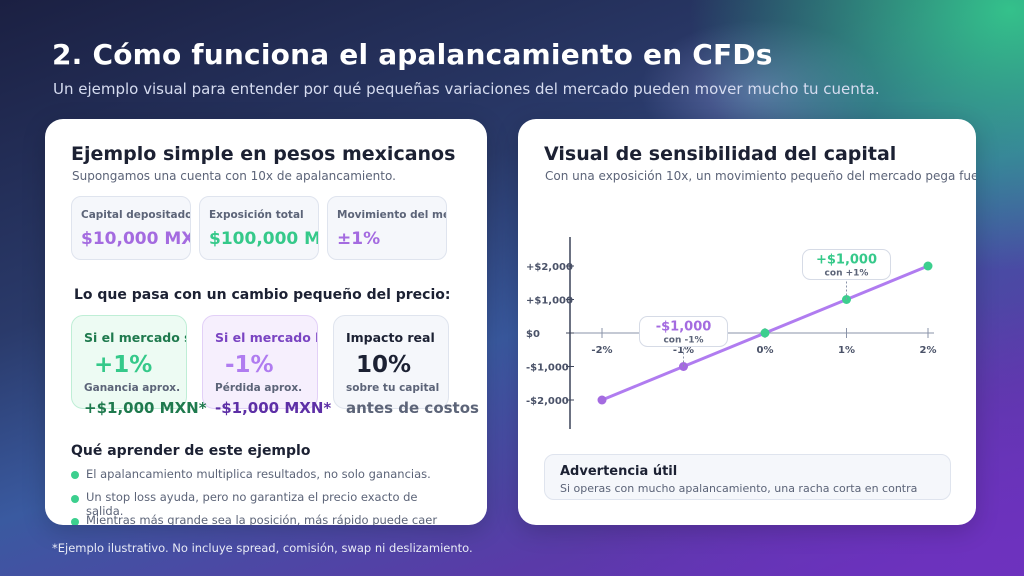 The width and height of the screenshot is (1024, 576). Describe the element at coordinates (619, 471) in the screenshot. I see `warning-title: Advertencia útil` at that location.